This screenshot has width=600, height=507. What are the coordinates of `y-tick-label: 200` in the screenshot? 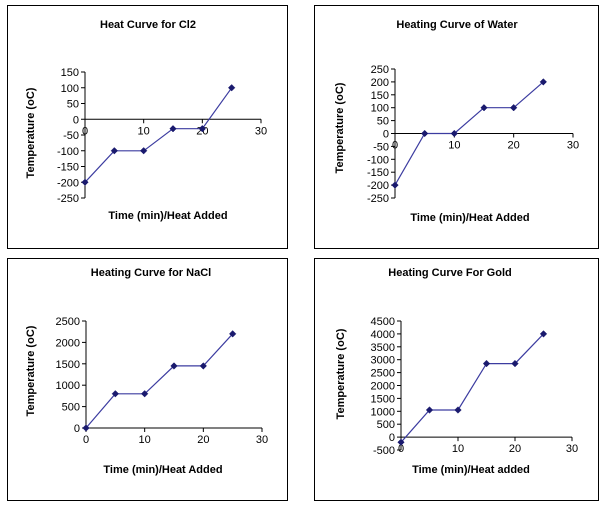 It's located at (380, 83).